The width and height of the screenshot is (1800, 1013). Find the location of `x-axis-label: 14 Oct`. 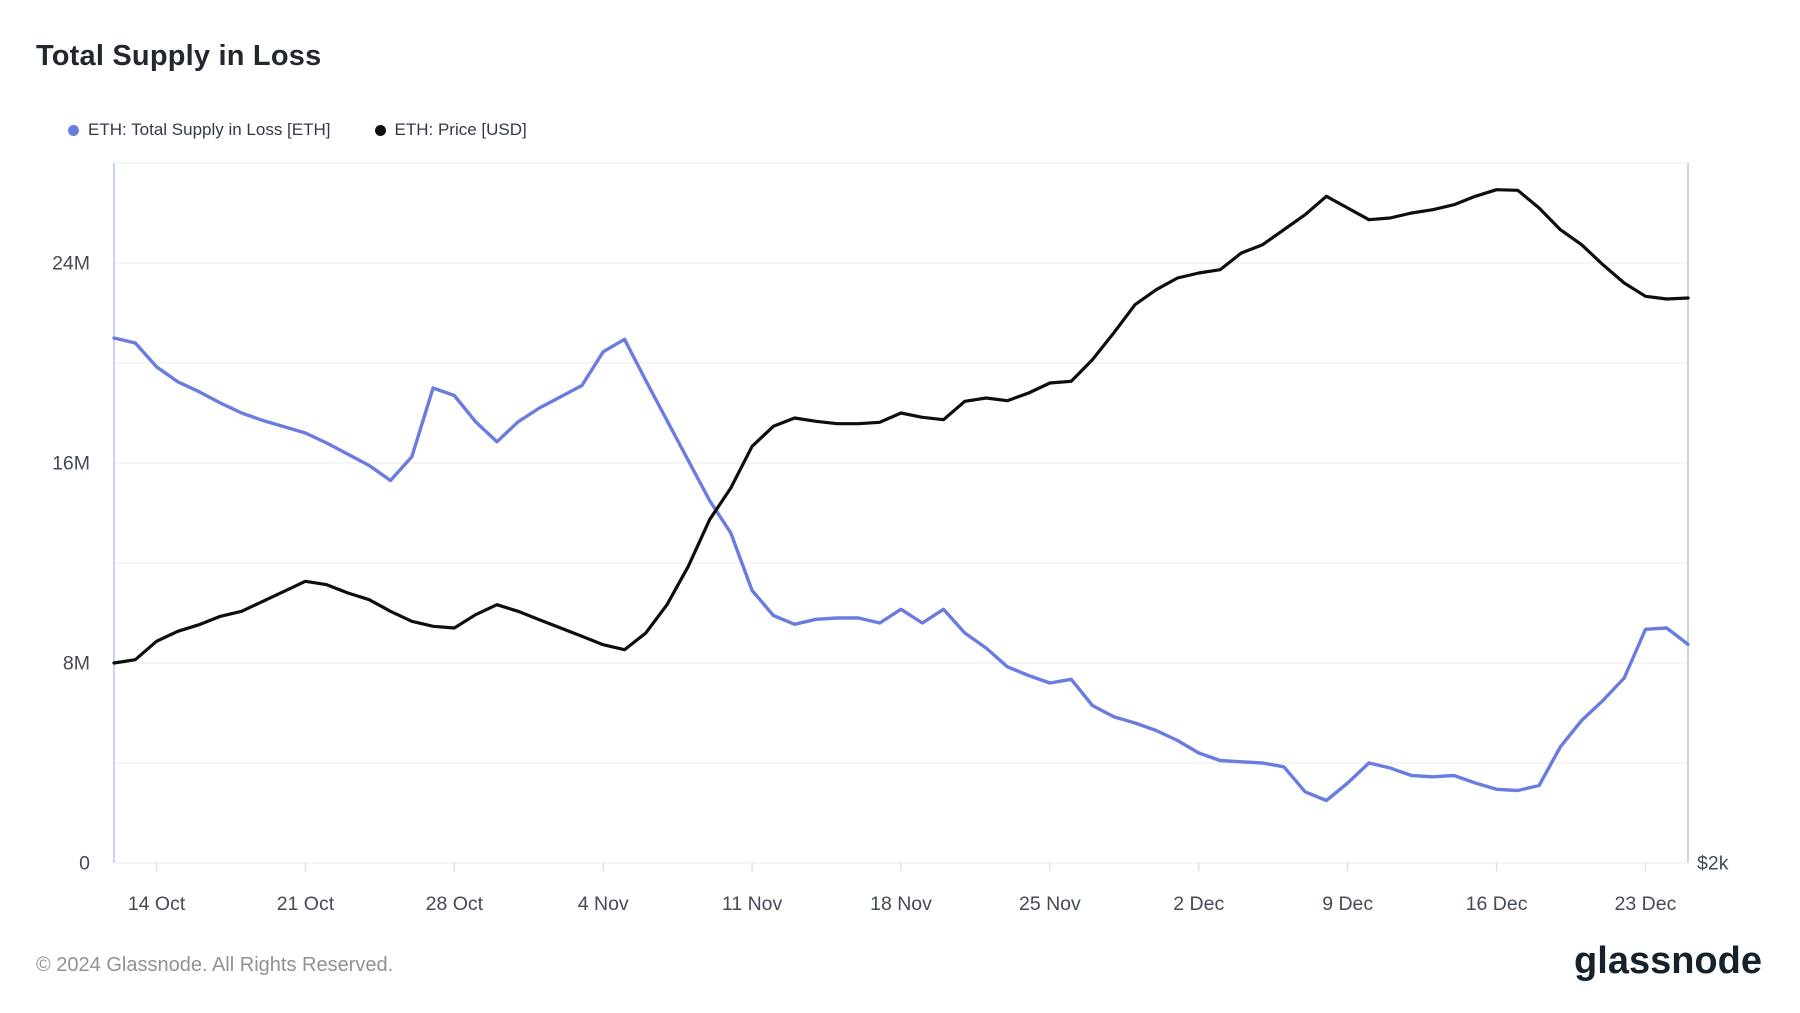

x-axis-label: 14 Oct is located at coordinates (157, 904).